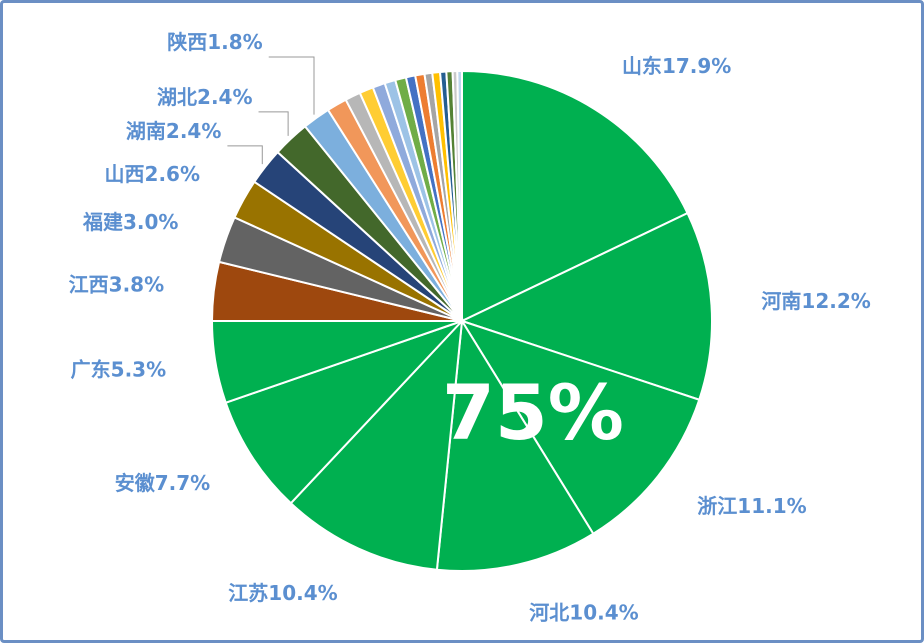 This screenshot has height=643, width=924. I want to click on annotation: 75%, so click(533, 412).